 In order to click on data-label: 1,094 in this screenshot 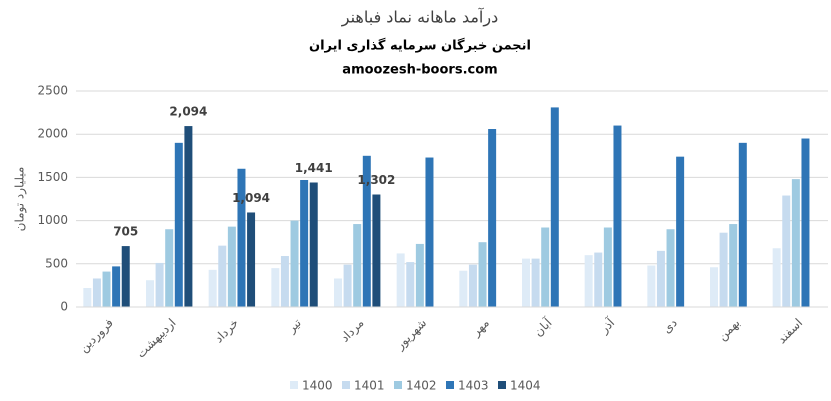, I will do `click(251, 198)`.